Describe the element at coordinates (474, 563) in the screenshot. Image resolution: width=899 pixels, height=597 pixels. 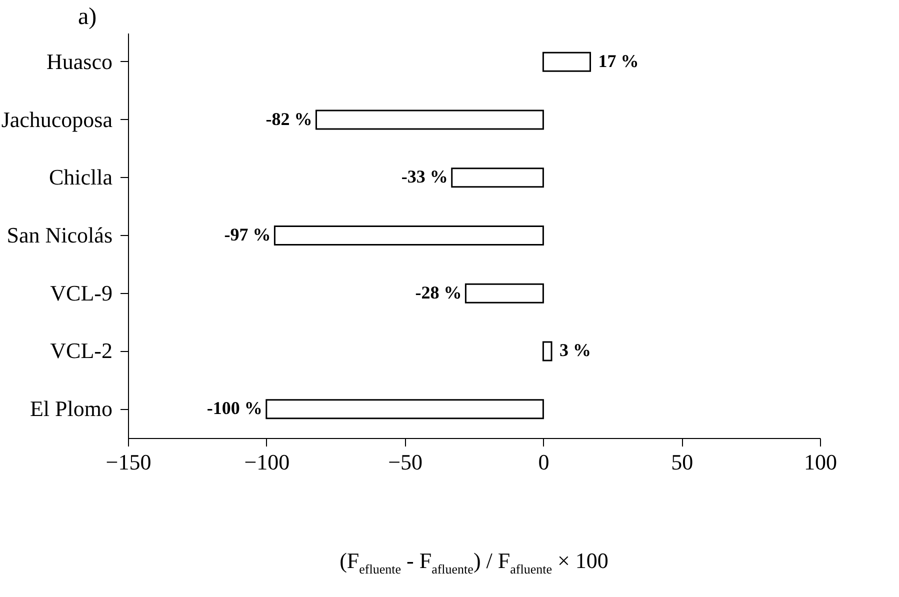
I see `x-axis-title: (F$_{efluente}$ - F$_{afluente}$) / F$_{afluente}$ × 100` at that location.